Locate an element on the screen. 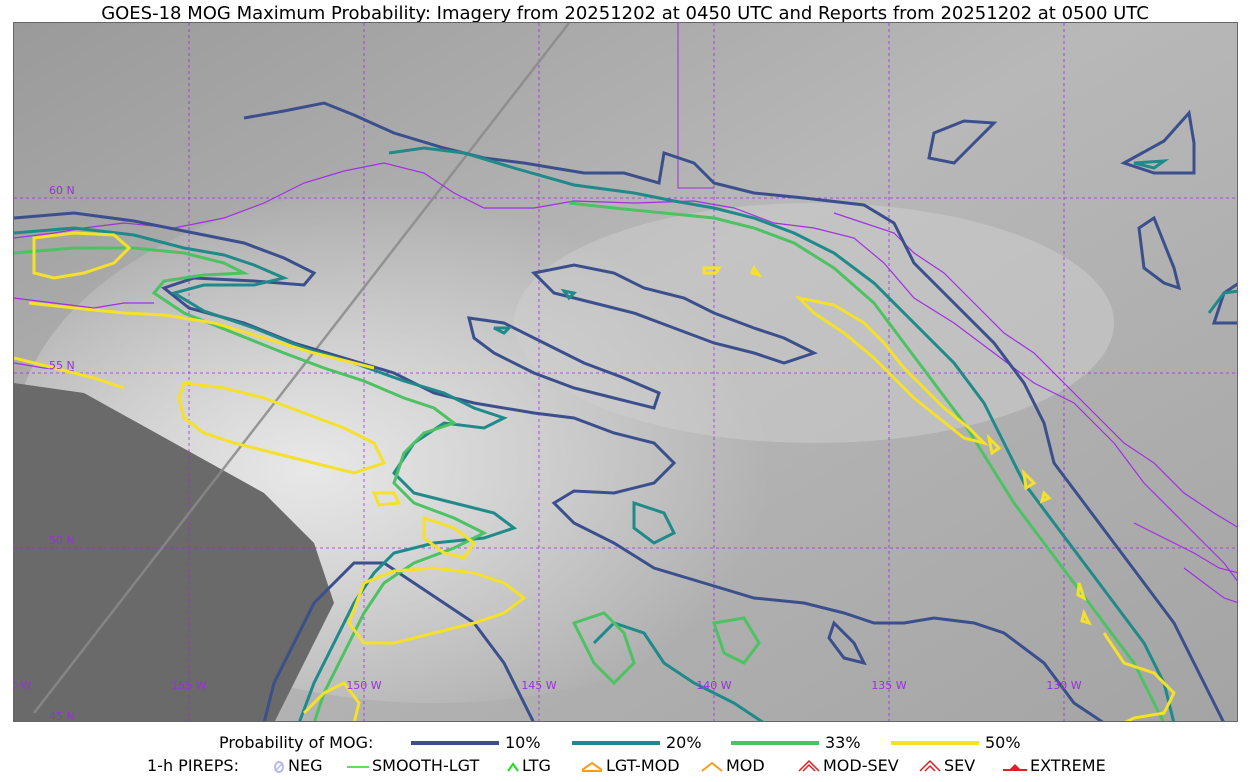  longitude-label: 155 W is located at coordinates (188, 685).